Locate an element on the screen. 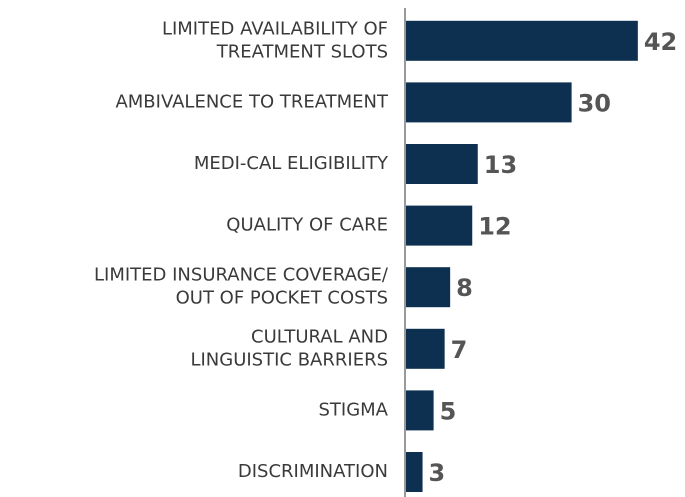 This screenshot has height=497, width=685. category-label: TREATMENT SLOTS is located at coordinates (302, 51).